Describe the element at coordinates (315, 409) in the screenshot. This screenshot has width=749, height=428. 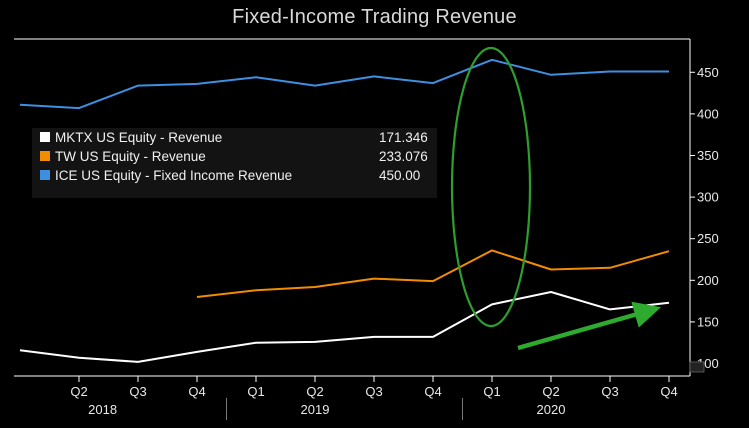
I see `year-label: 2019` at that location.